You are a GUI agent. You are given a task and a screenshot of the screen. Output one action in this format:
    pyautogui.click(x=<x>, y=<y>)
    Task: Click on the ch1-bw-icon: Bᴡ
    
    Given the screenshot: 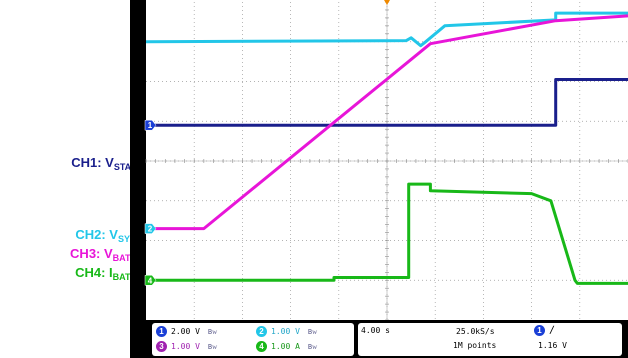 What is the action you would take?
    pyautogui.click(x=212, y=332)
    